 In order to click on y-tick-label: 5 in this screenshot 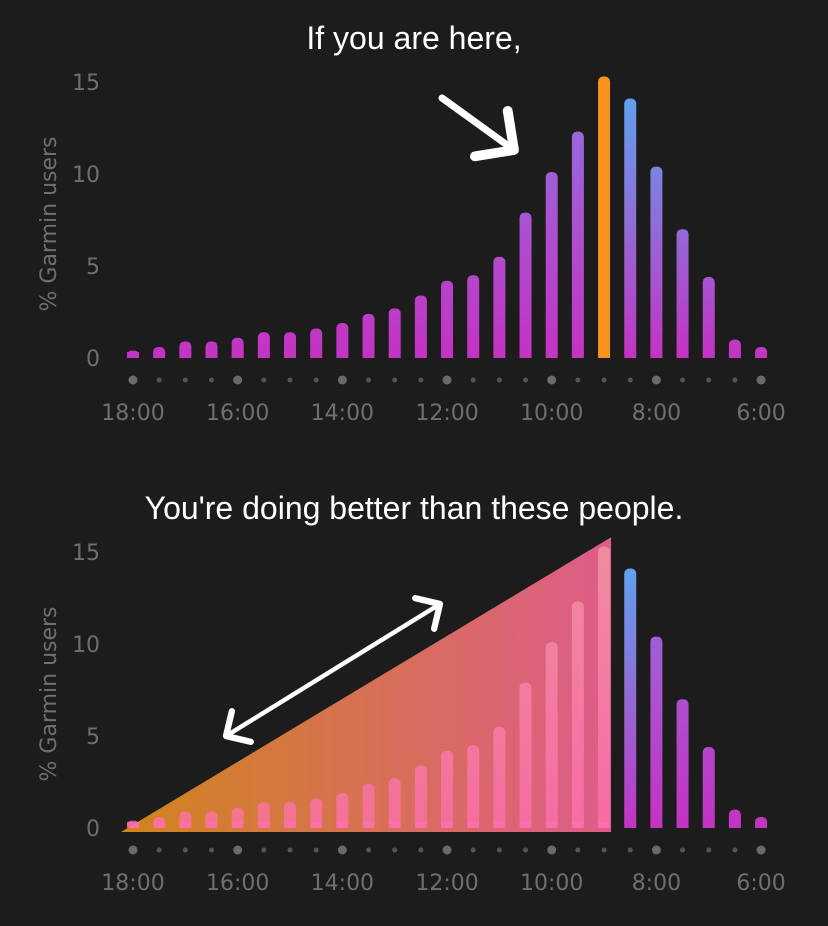, I will do `click(93, 737)`.